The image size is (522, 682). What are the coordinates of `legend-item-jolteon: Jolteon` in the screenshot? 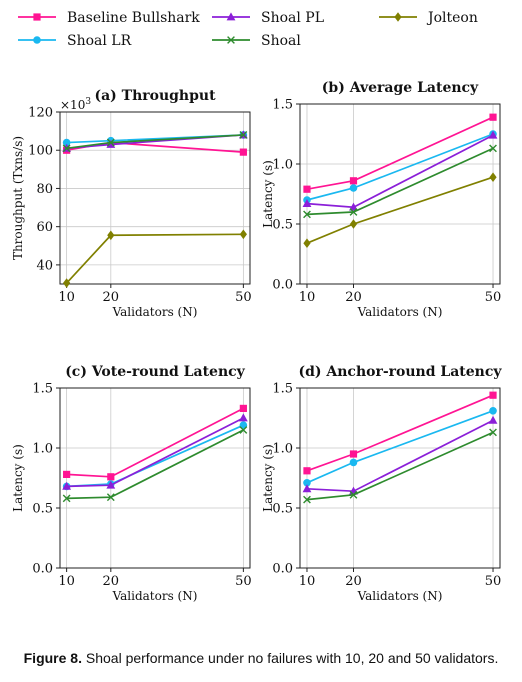 It's located at (428, 18).